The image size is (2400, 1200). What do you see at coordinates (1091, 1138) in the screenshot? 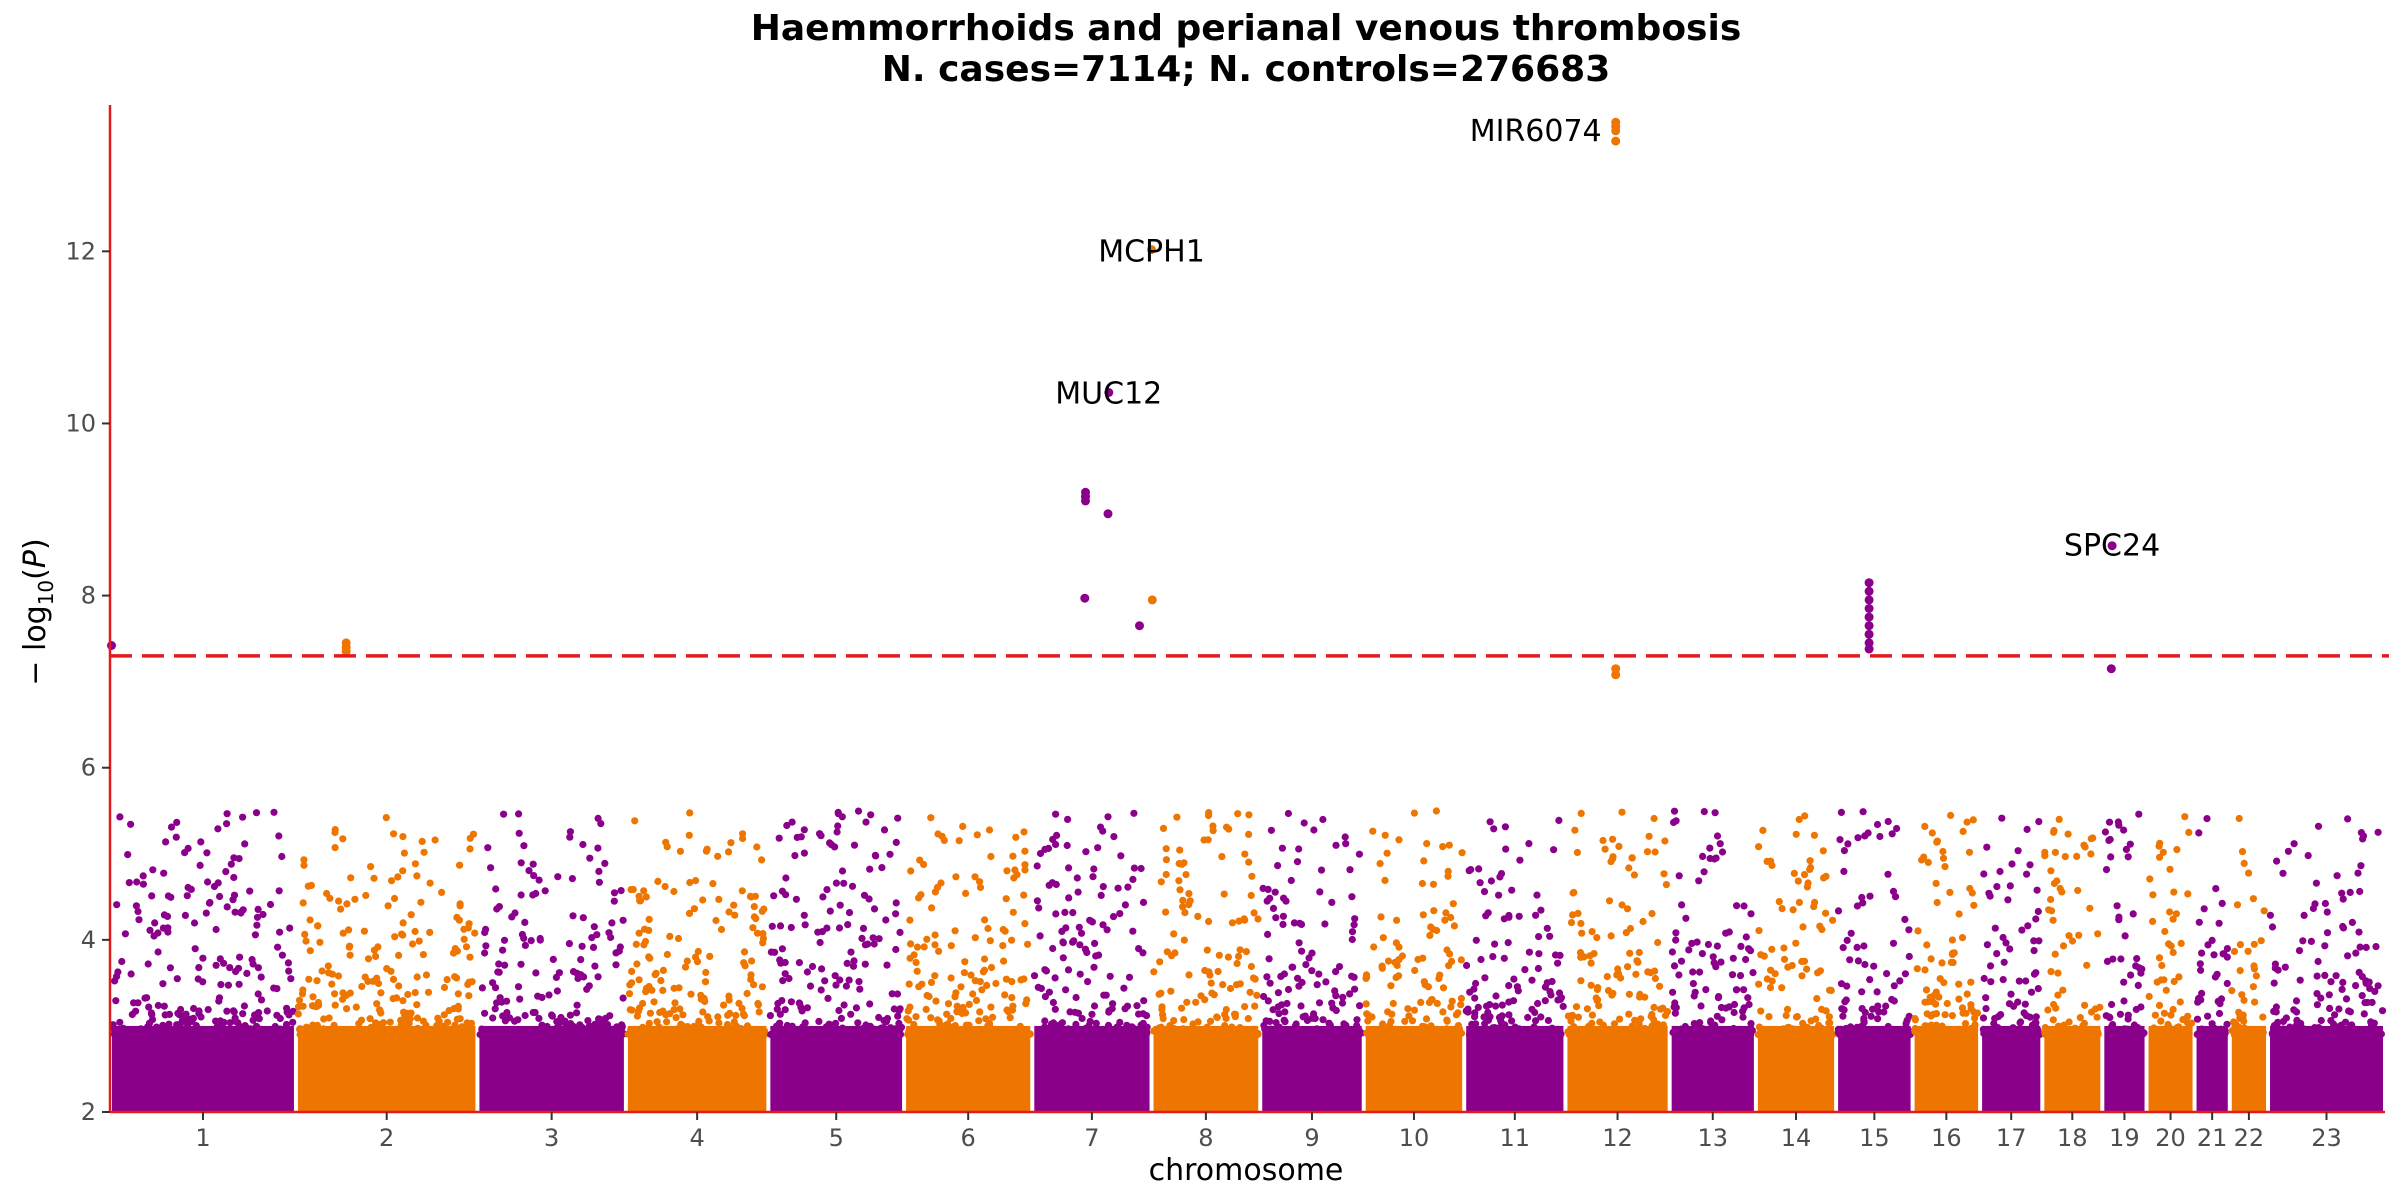
I see `x-tick-label: 7` at bounding box center [1091, 1138].